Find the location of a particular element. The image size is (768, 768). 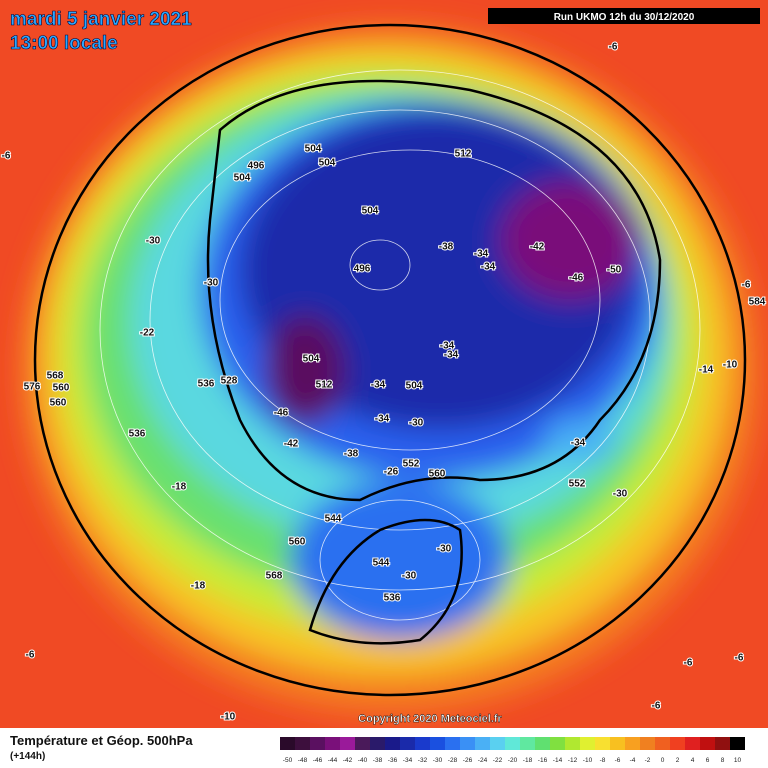

legend-label: 10 is located at coordinates (738, 760).